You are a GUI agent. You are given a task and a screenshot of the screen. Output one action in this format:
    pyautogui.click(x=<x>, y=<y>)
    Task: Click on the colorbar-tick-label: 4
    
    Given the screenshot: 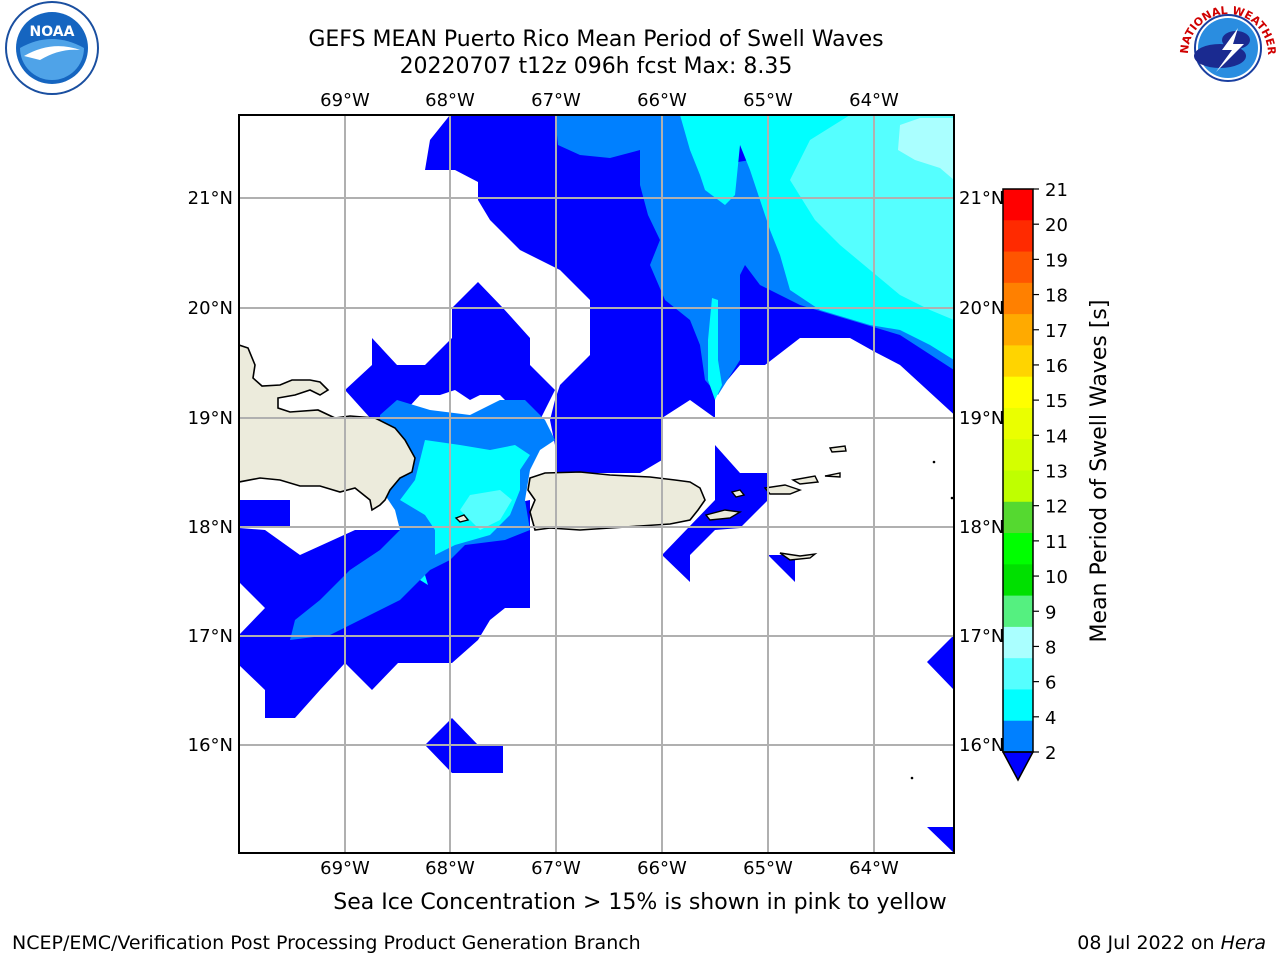 What is the action you would take?
    pyautogui.click(x=1050, y=718)
    